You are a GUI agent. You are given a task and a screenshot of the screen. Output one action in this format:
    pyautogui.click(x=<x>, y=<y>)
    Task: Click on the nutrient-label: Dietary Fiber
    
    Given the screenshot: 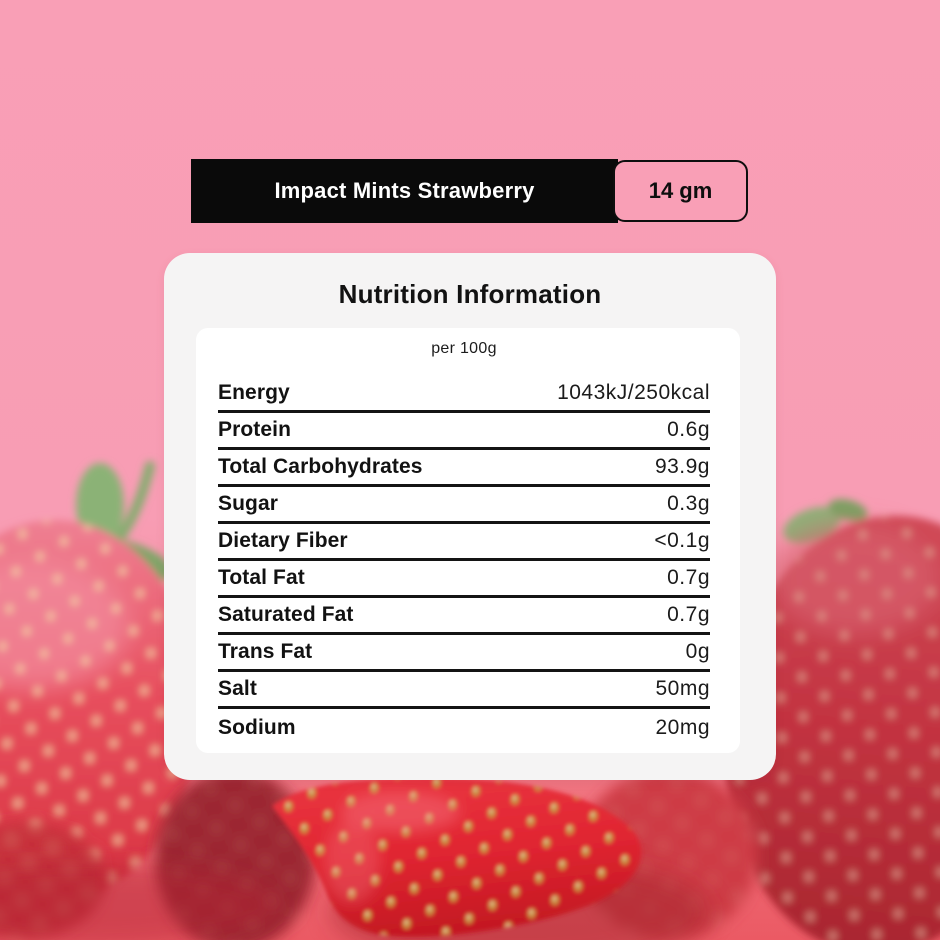 What is the action you would take?
    pyautogui.click(x=283, y=540)
    